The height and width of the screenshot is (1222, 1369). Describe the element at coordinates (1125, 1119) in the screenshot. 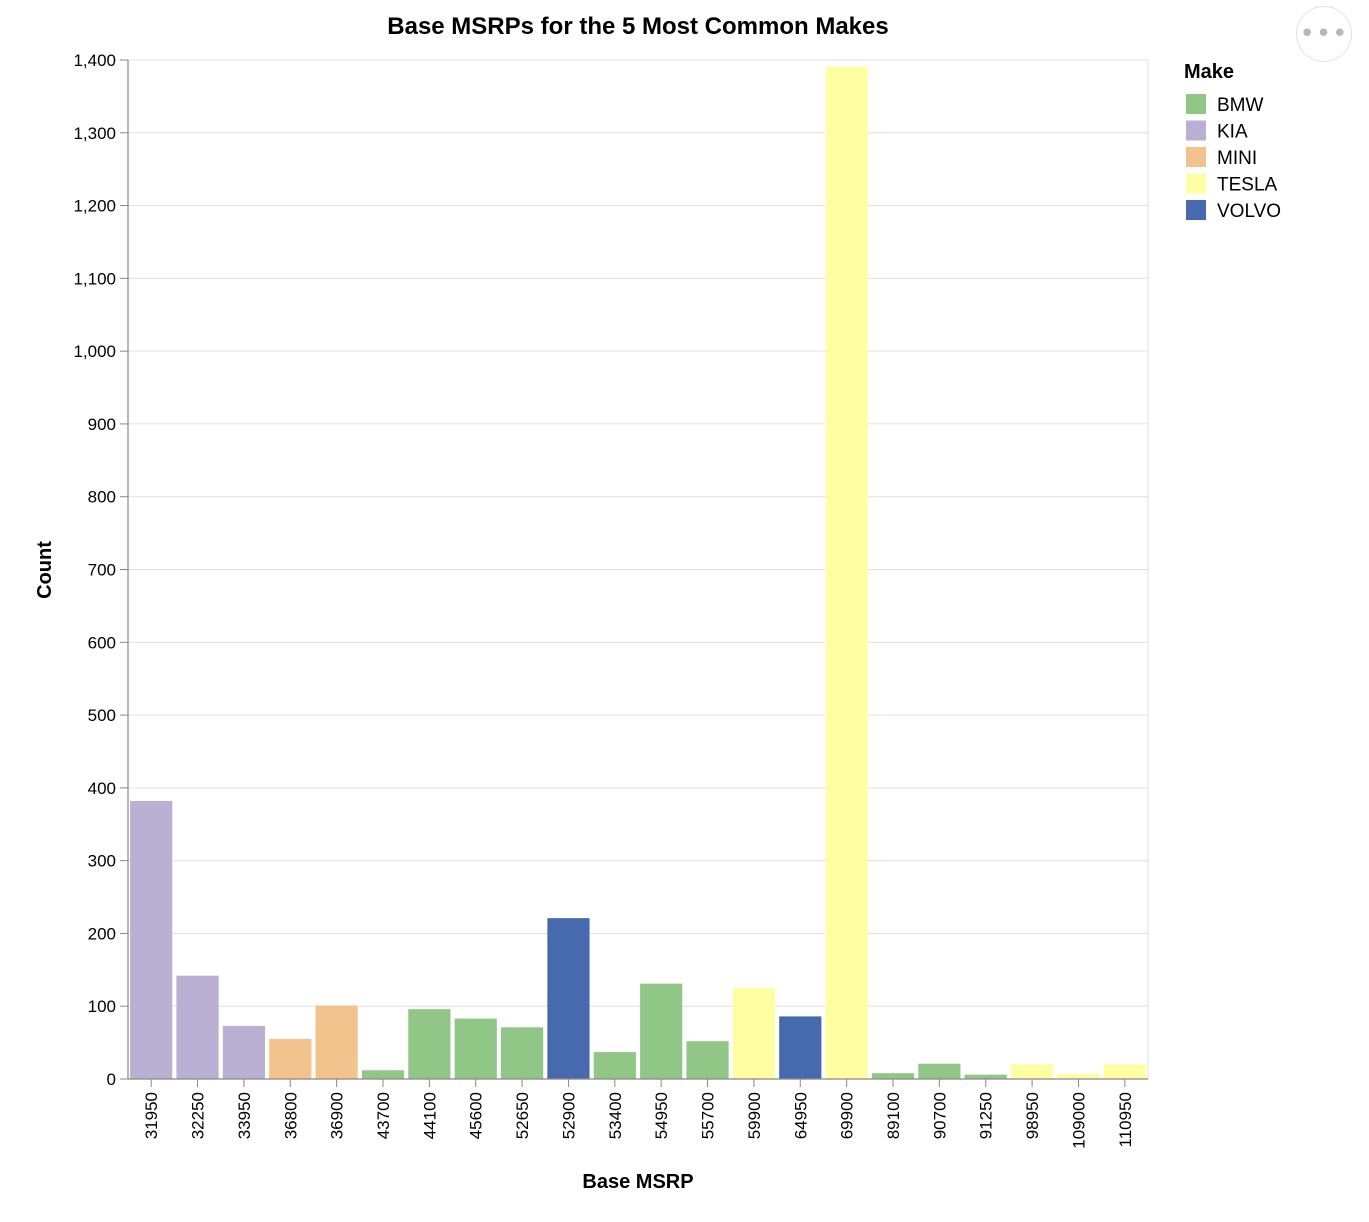

I see `x-tick-label: 110950` at that location.